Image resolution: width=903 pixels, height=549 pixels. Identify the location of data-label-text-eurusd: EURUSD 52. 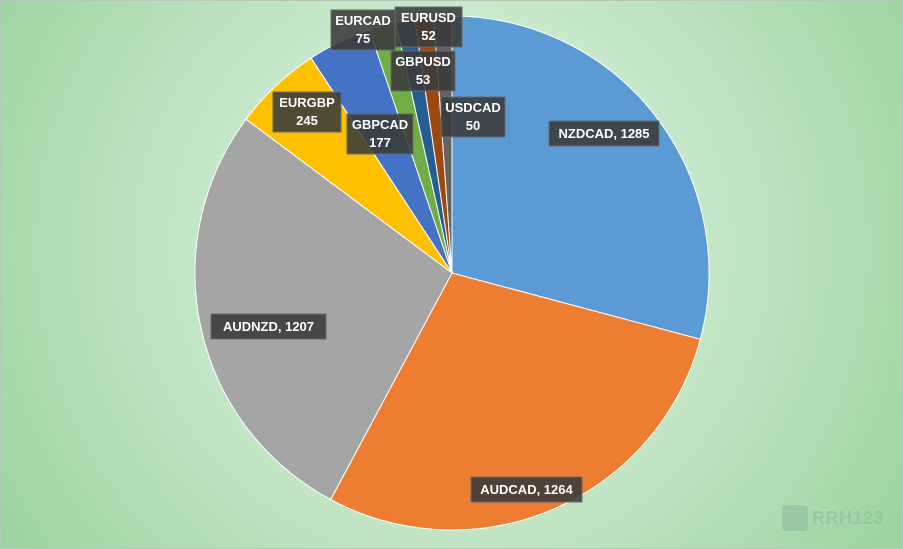
(428, 26).